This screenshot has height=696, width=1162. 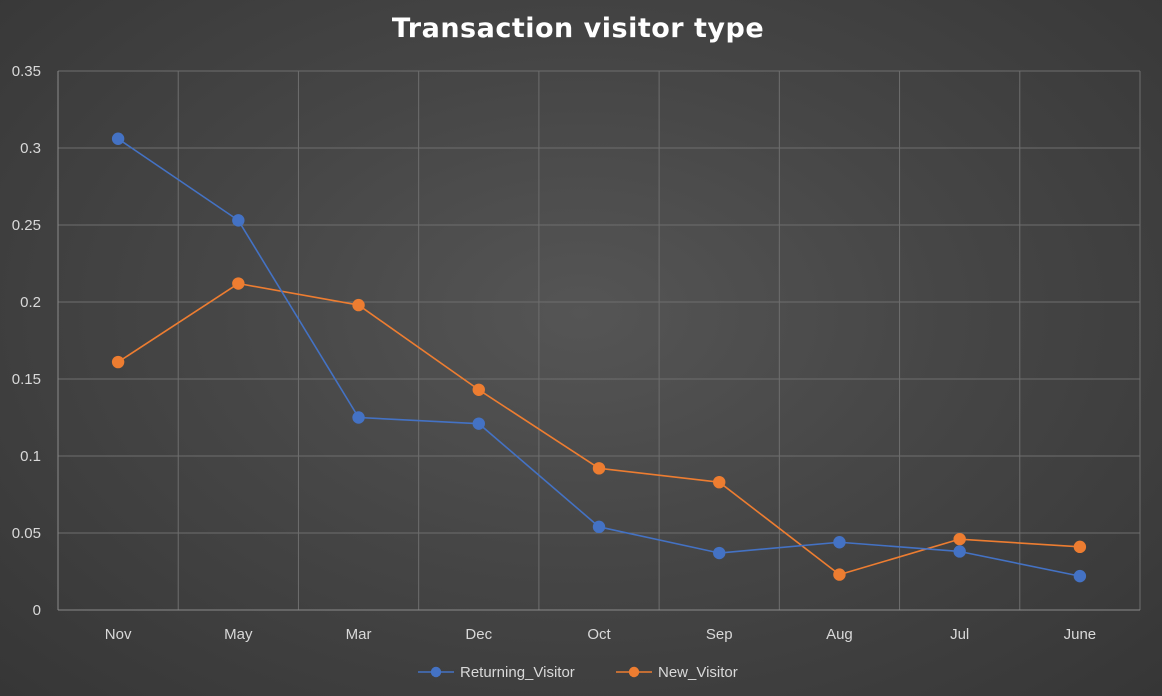 What do you see at coordinates (359, 634) in the screenshot?
I see `x-tick-label: Mar` at bounding box center [359, 634].